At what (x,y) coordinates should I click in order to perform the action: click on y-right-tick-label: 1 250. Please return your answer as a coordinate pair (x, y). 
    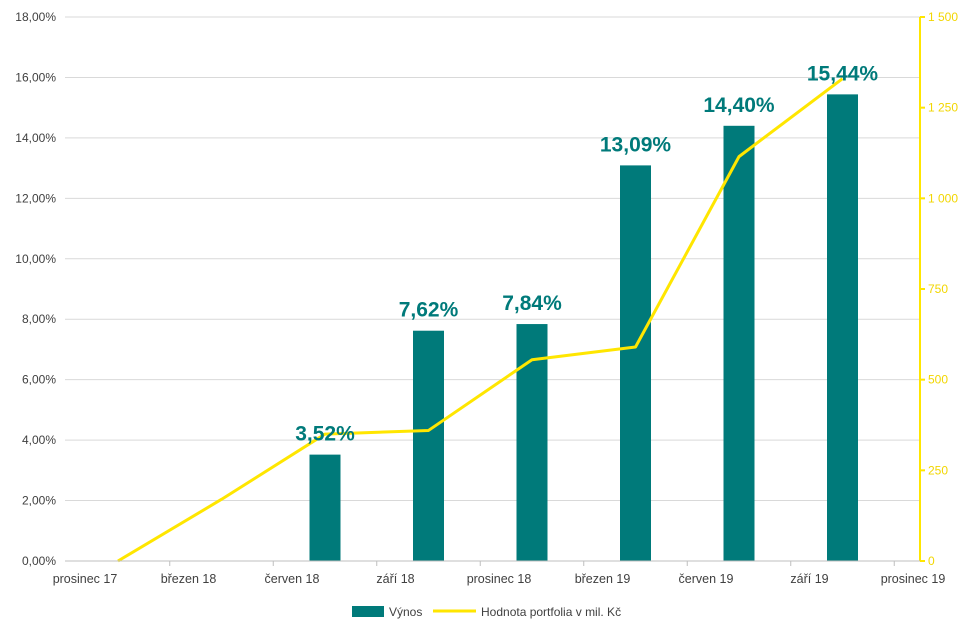
    Looking at the image, I should click on (943, 108).